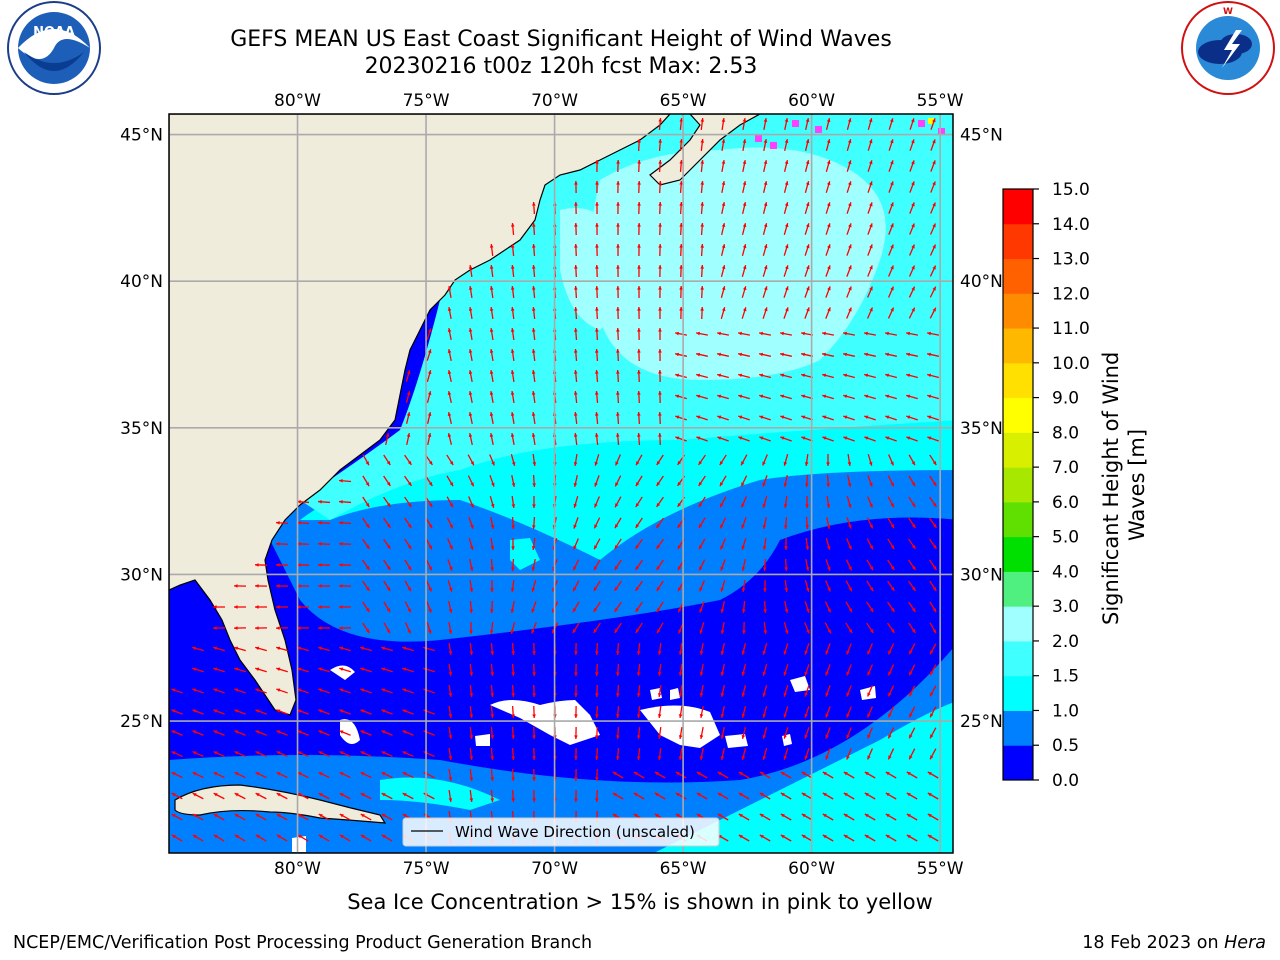 This screenshot has width=1280, height=960. Describe the element at coordinates (1071, 260) in the screenshot. I see `colorbar-tick-label: 13.0` at that location.